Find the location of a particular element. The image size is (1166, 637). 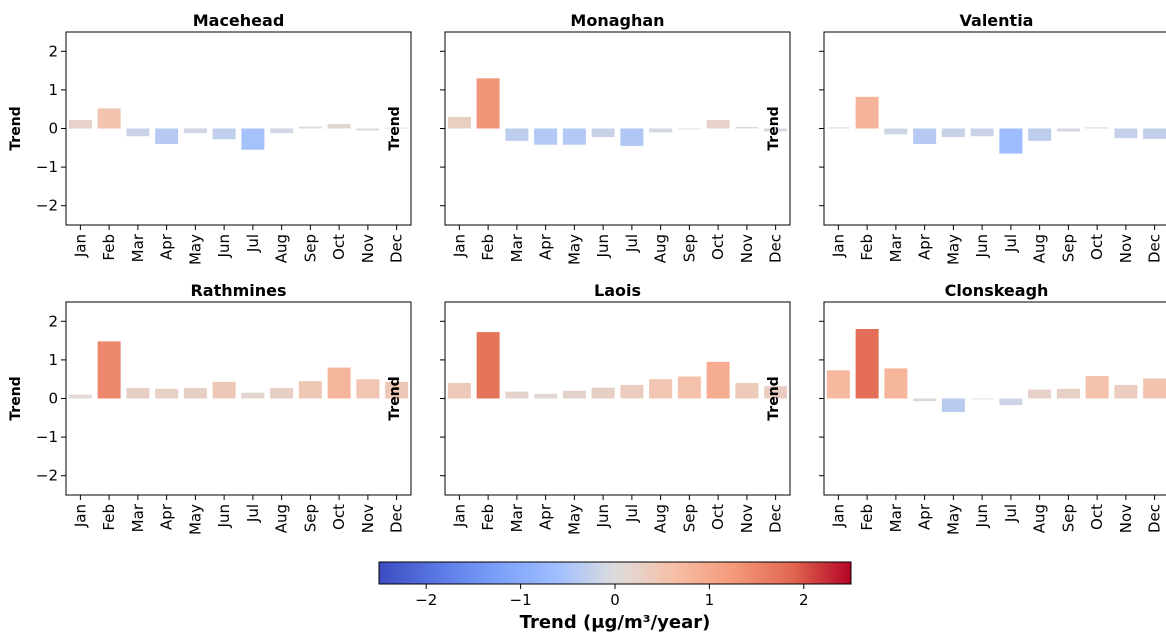

y-tick-label: 0 is located at coordinates (53, 129).